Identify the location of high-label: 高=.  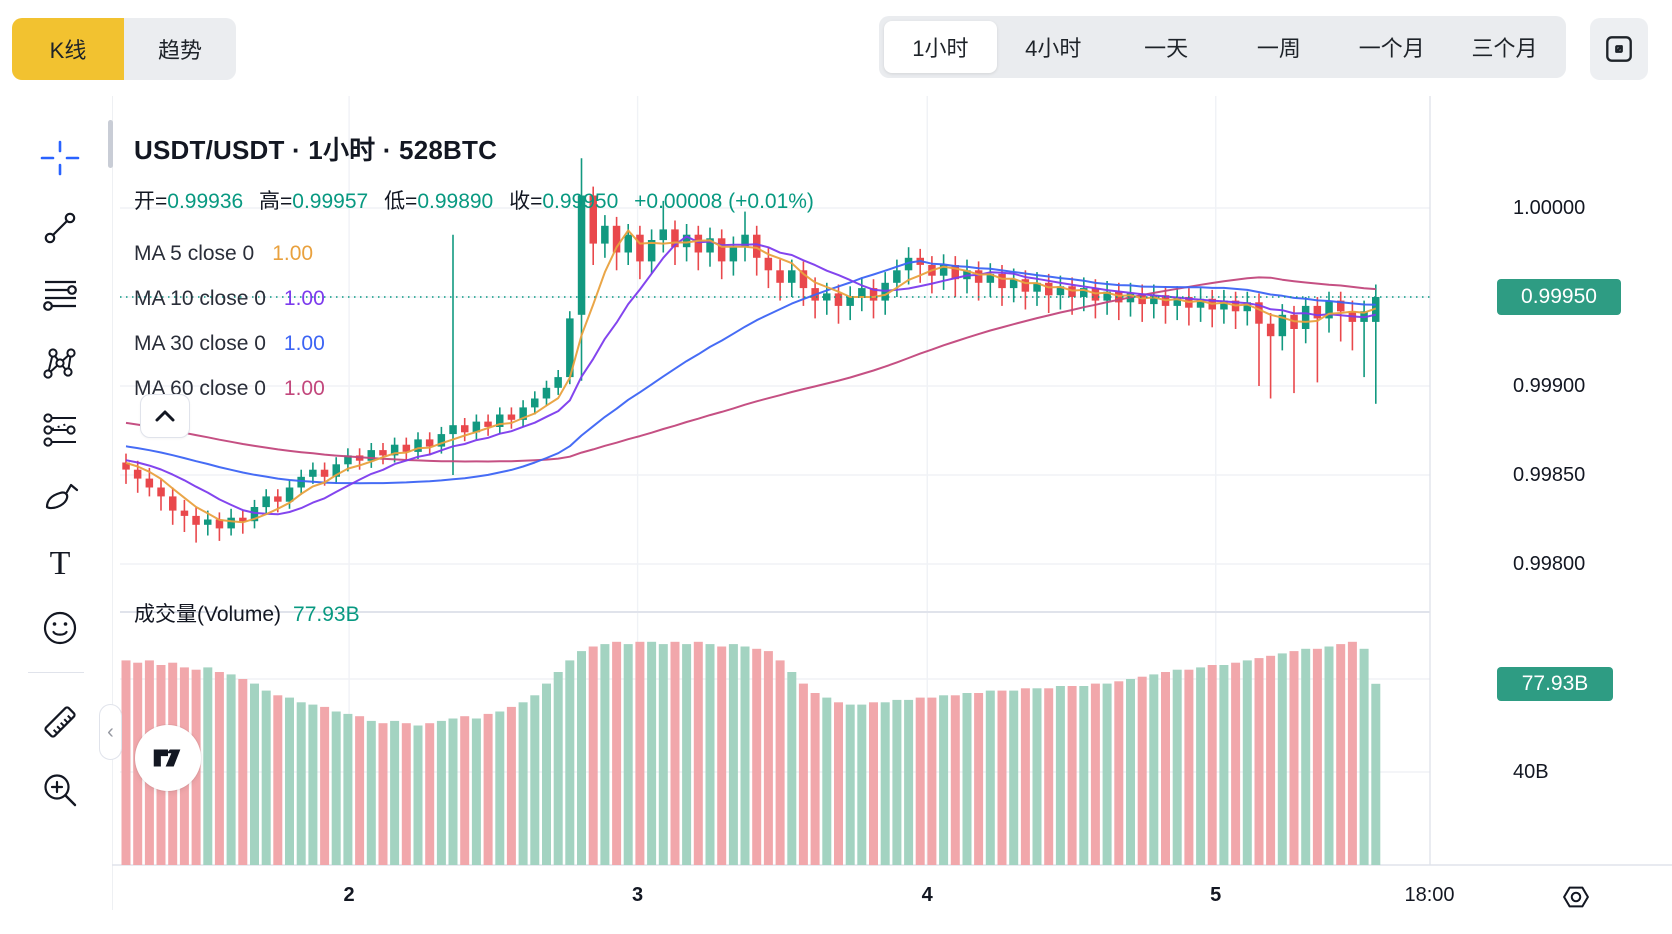
(276, 201).